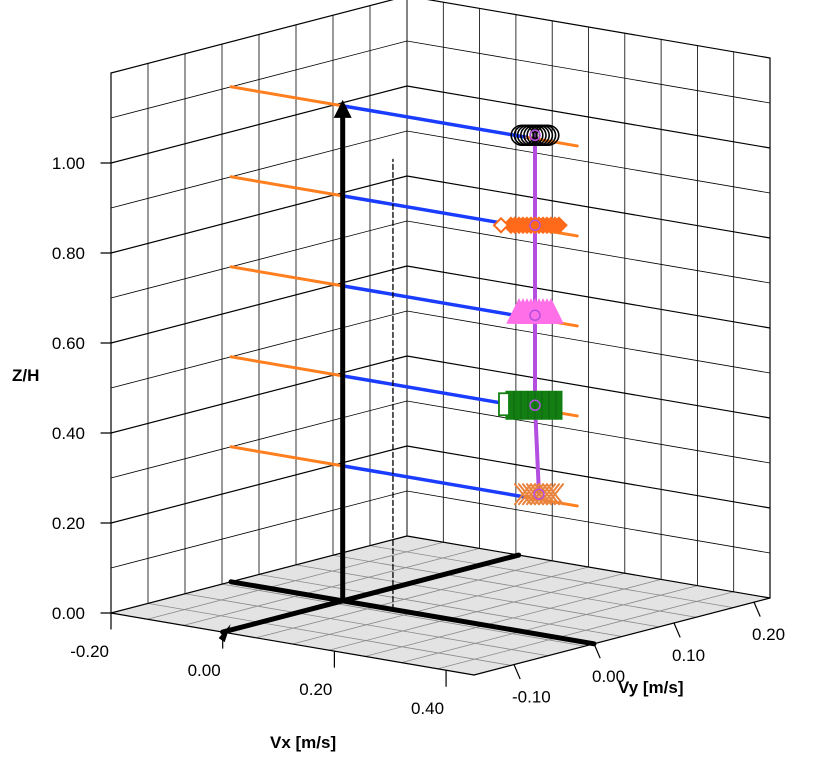  Describe the element at coordinates (68, 613) in the screenshot. I see `z-tick-label: 0.00` at that location.